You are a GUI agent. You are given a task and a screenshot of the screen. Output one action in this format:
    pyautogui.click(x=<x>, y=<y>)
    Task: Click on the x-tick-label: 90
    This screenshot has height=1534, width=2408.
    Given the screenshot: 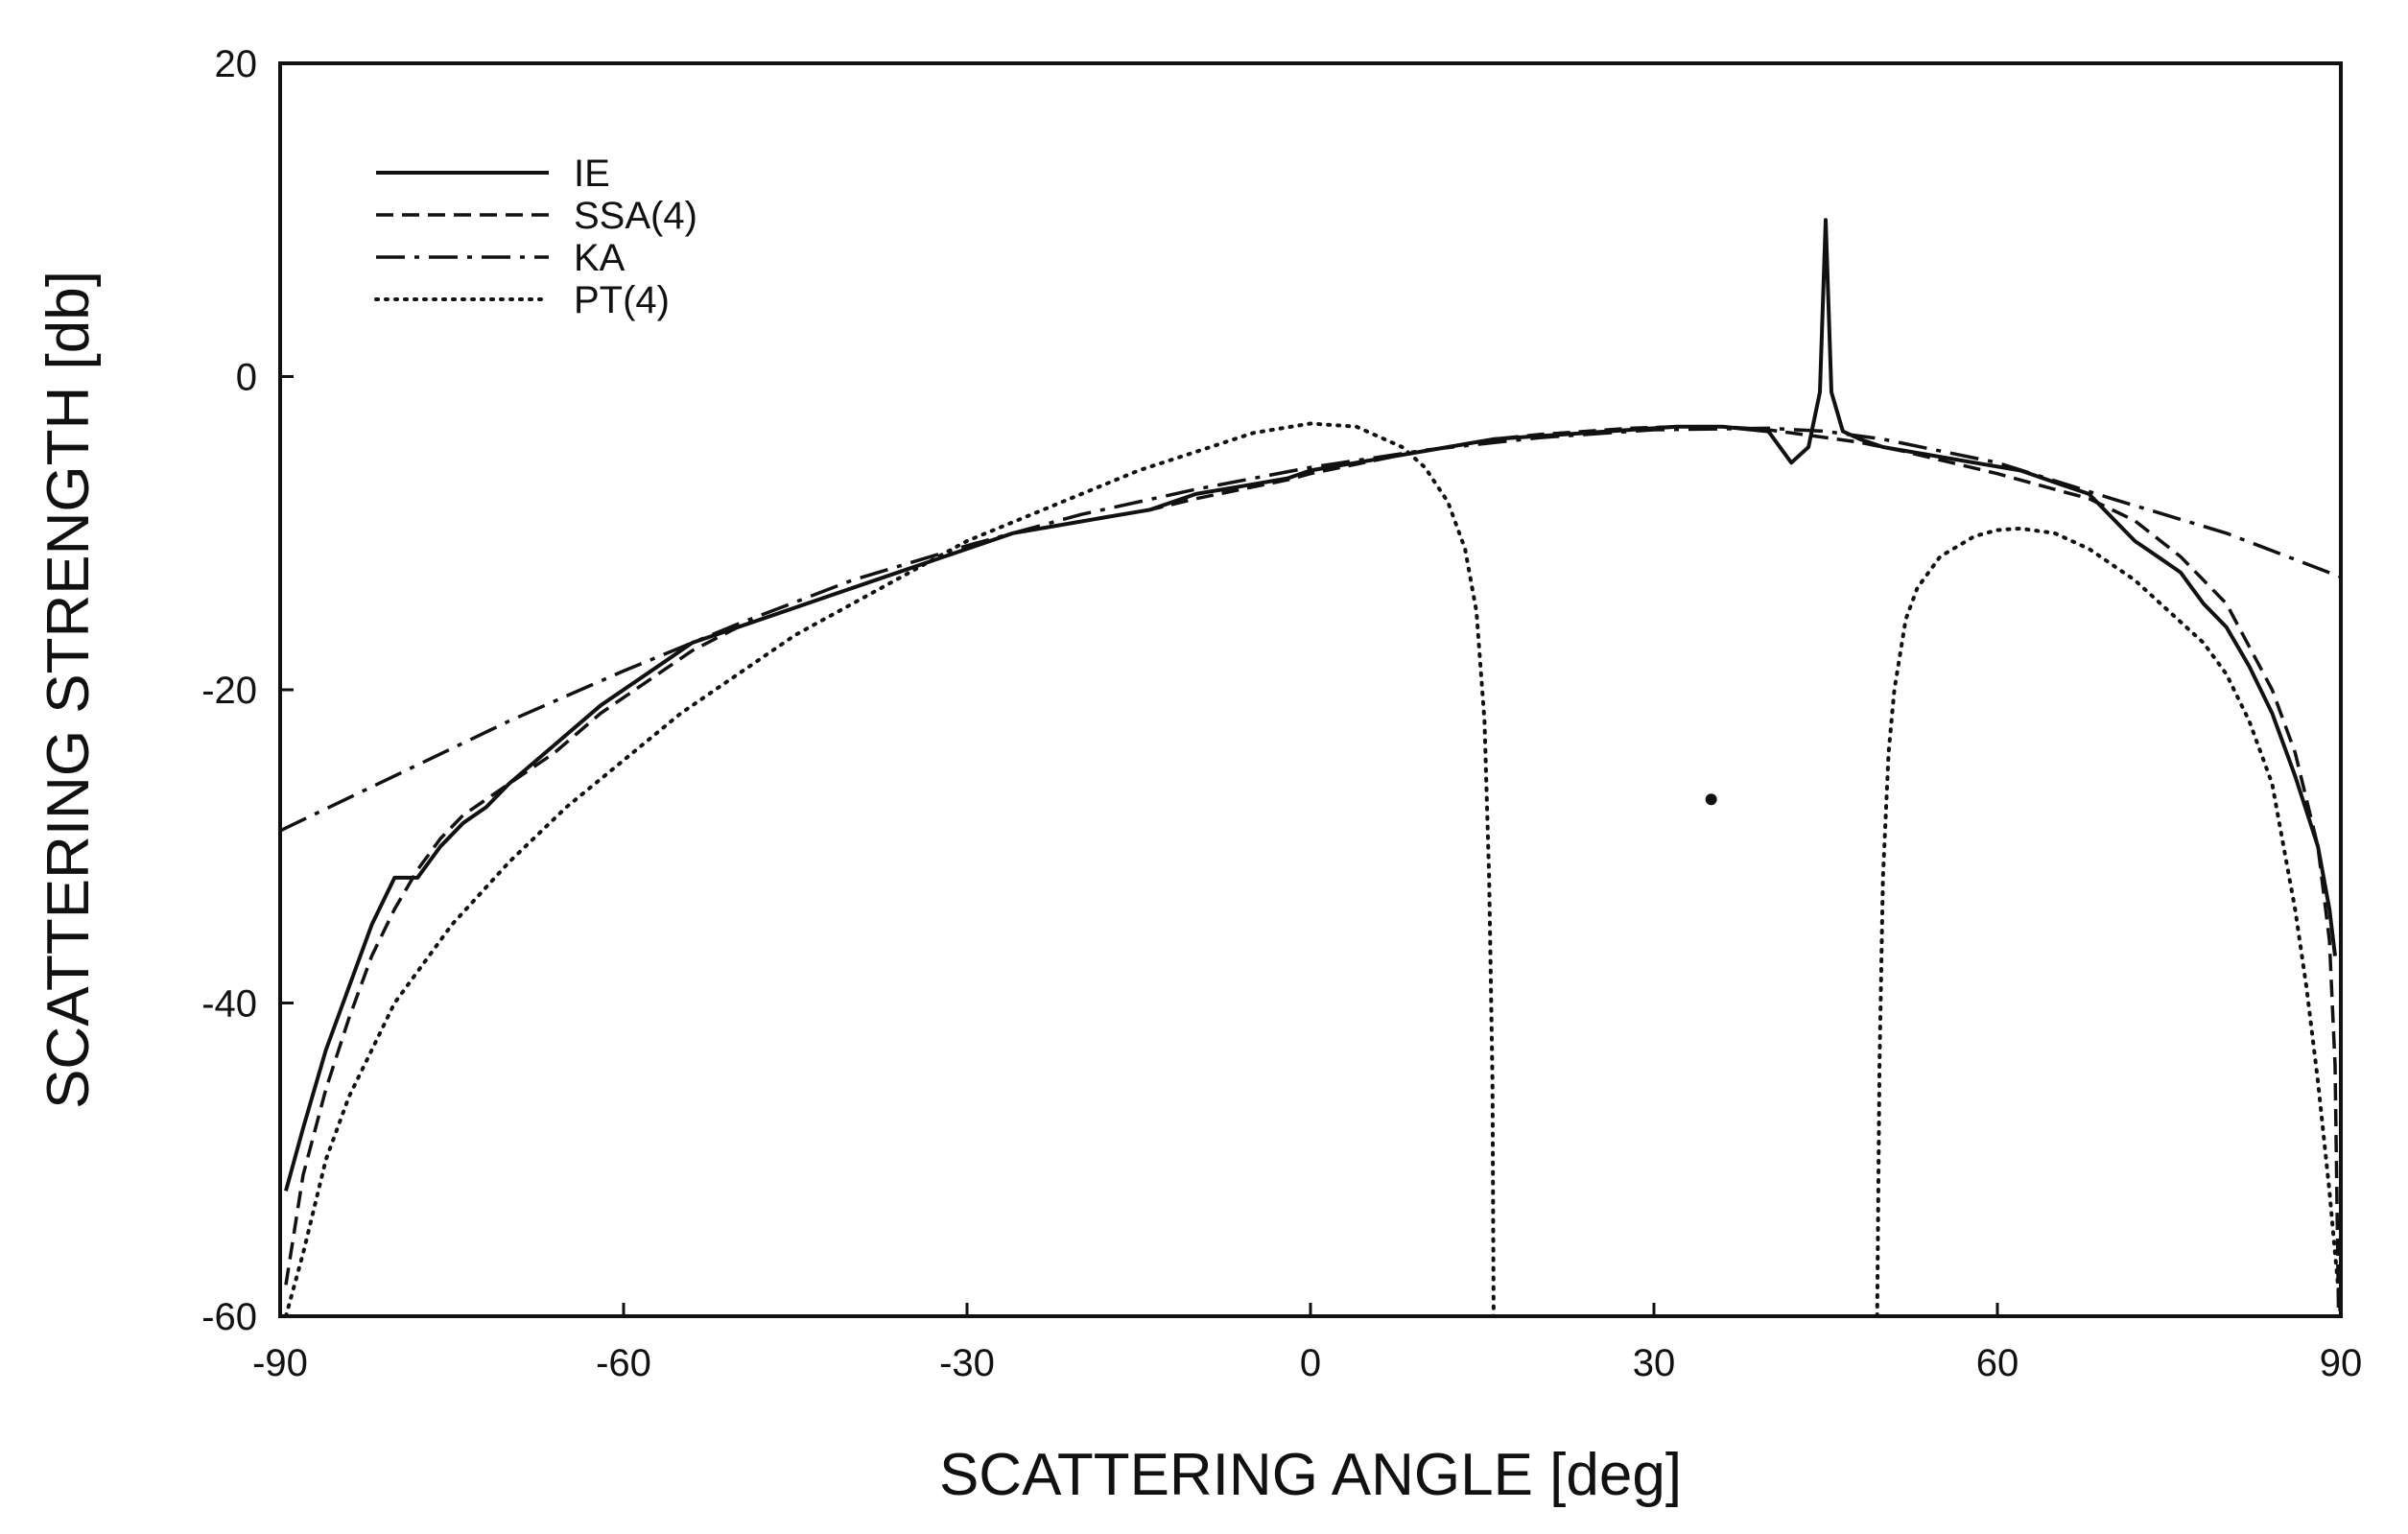 What is the action you would take?
    pyautogui.click(x=2341, y=1363)
    